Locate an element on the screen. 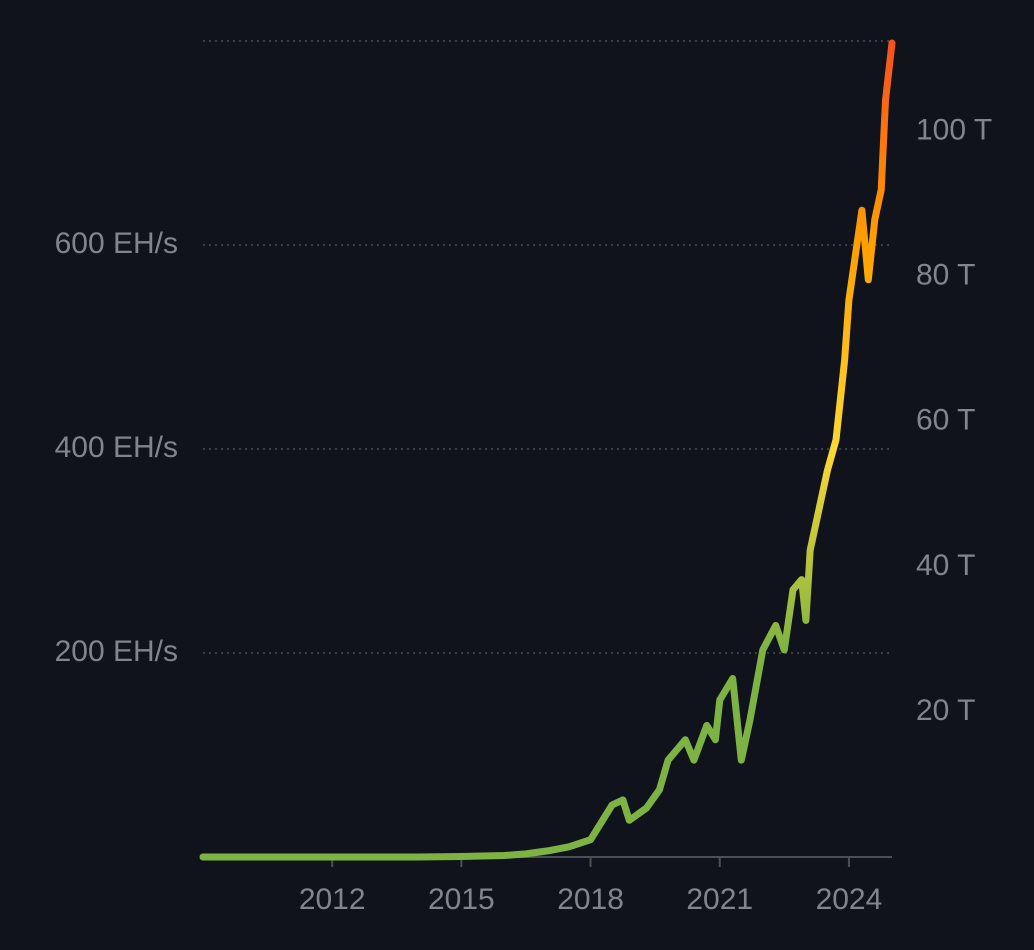 The width and height of the screenshot is (1034, 950). x-tick-label: 2018 is located at coordinates (590, 899).